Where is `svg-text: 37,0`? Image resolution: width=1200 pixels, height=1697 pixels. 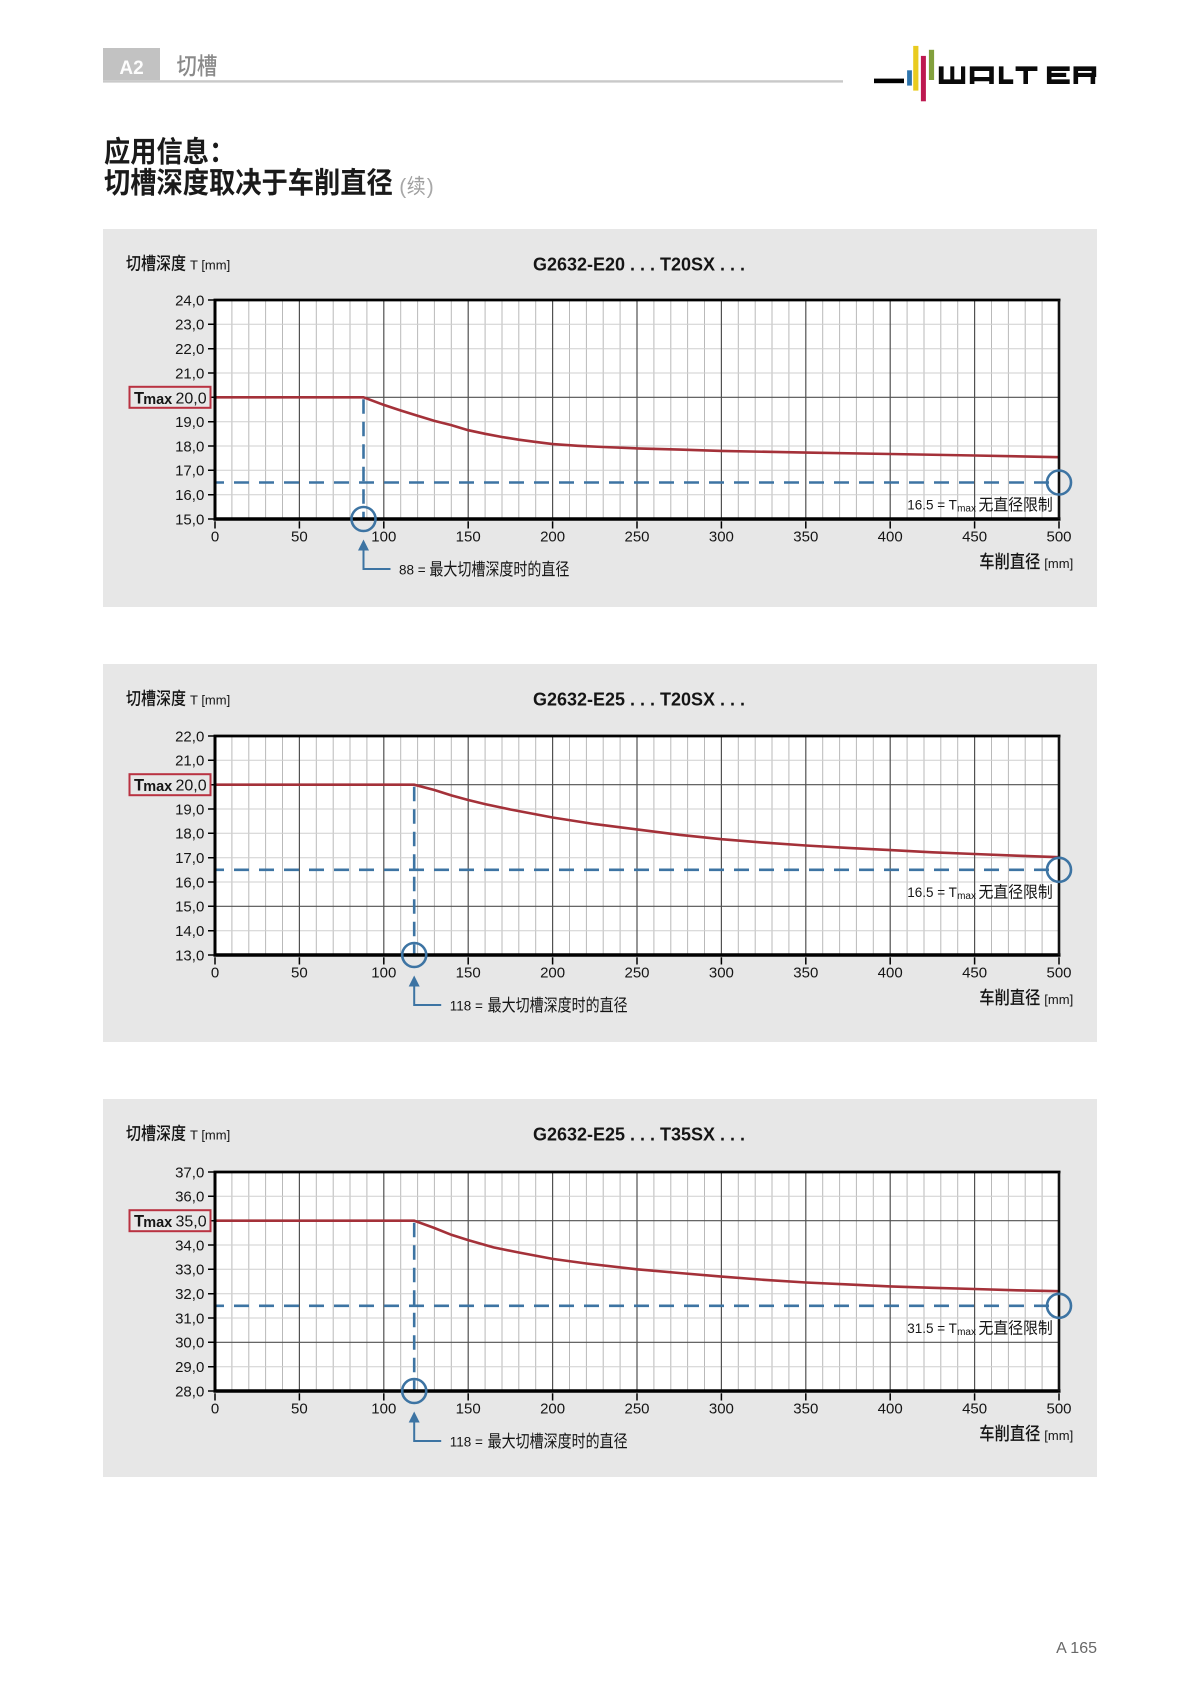 svg-text: 37,0 is located at coordinates (189, 1172).